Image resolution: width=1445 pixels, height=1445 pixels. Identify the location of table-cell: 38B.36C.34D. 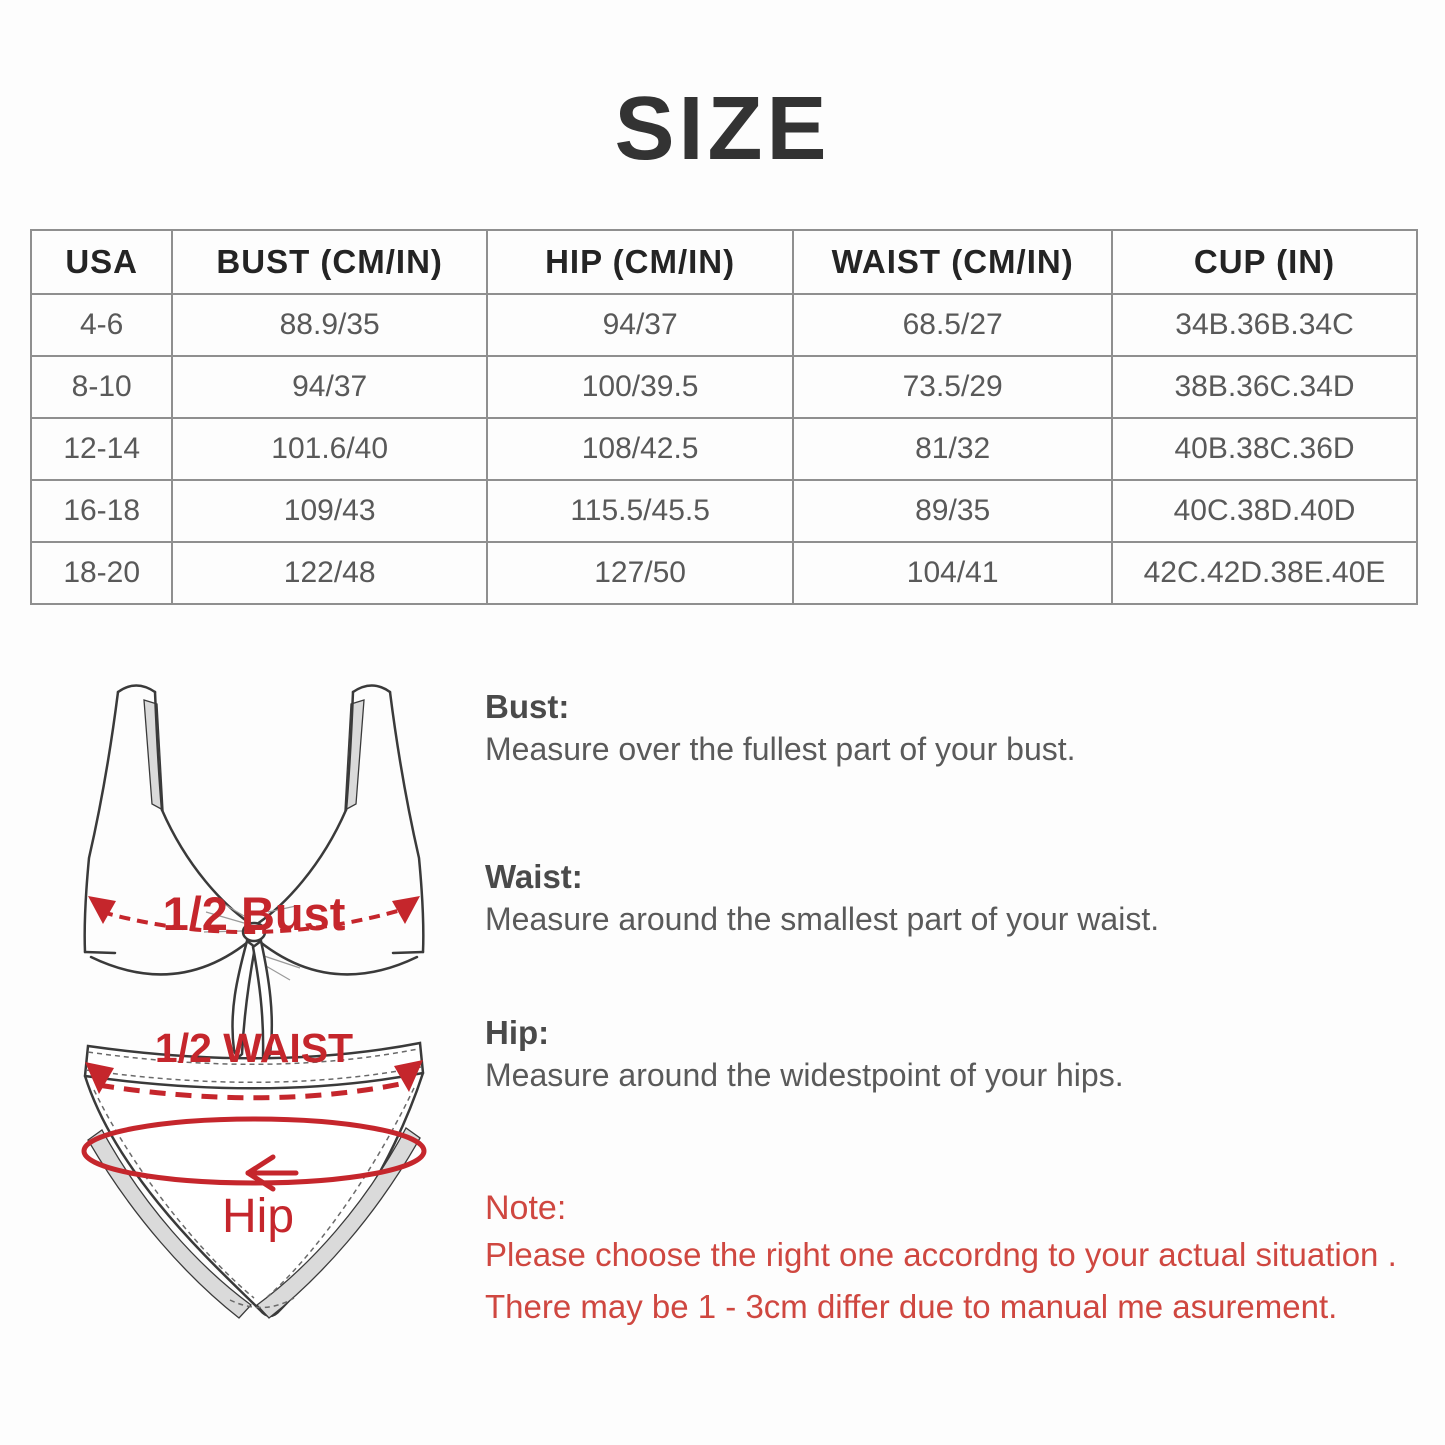
(1264, 387).